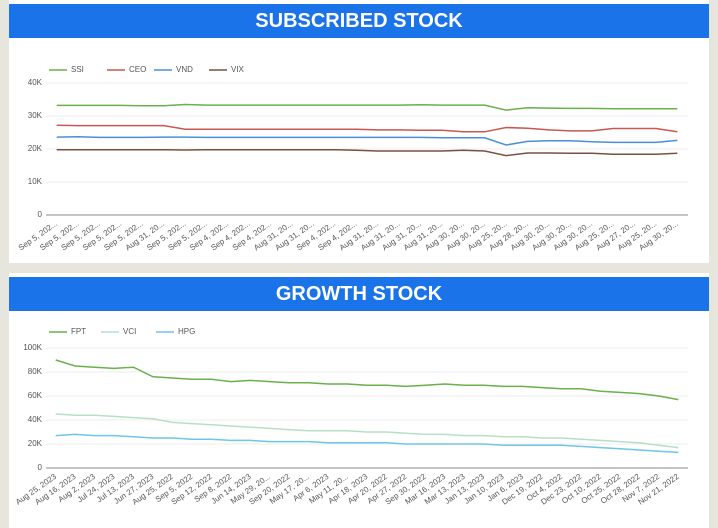 This screenshot has width=718, height=528. What do you see at coordinates (359, 21) in the screenshot?
I see `panel-title: SUBSCRIBED STOCK` at bounding box center [359, 21].